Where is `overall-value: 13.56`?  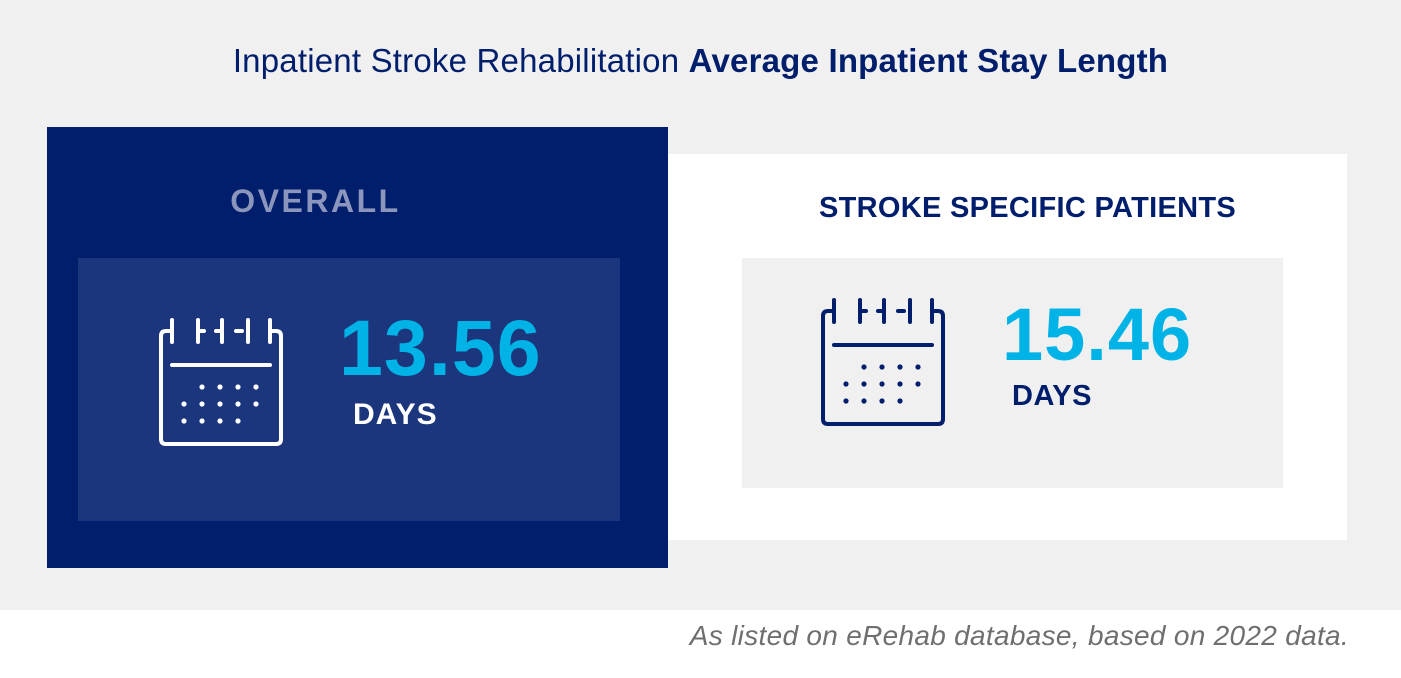
overall-value: 13.56 is located at coordinates (440, 347).